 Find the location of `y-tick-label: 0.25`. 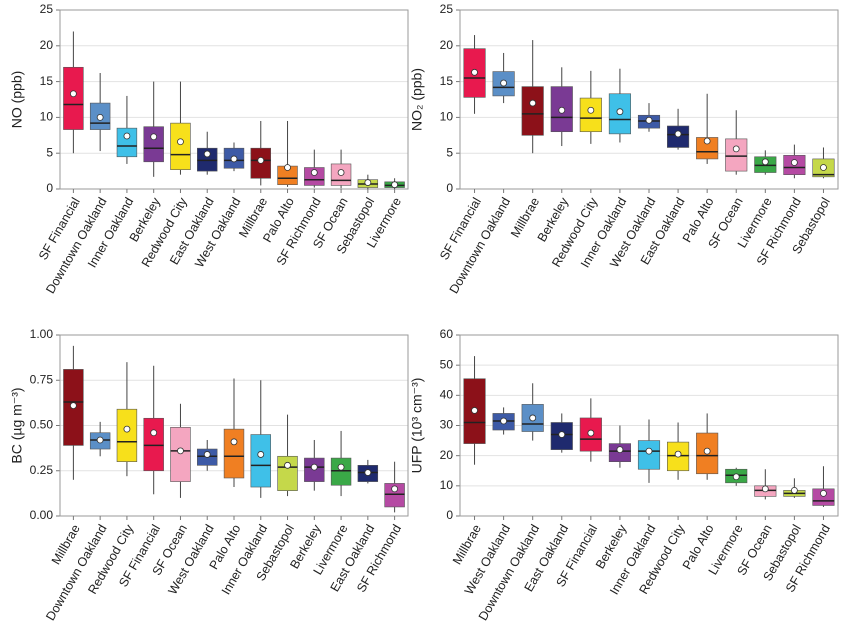

y-tick-label: 0.25 is located at coordinates (42, 470).